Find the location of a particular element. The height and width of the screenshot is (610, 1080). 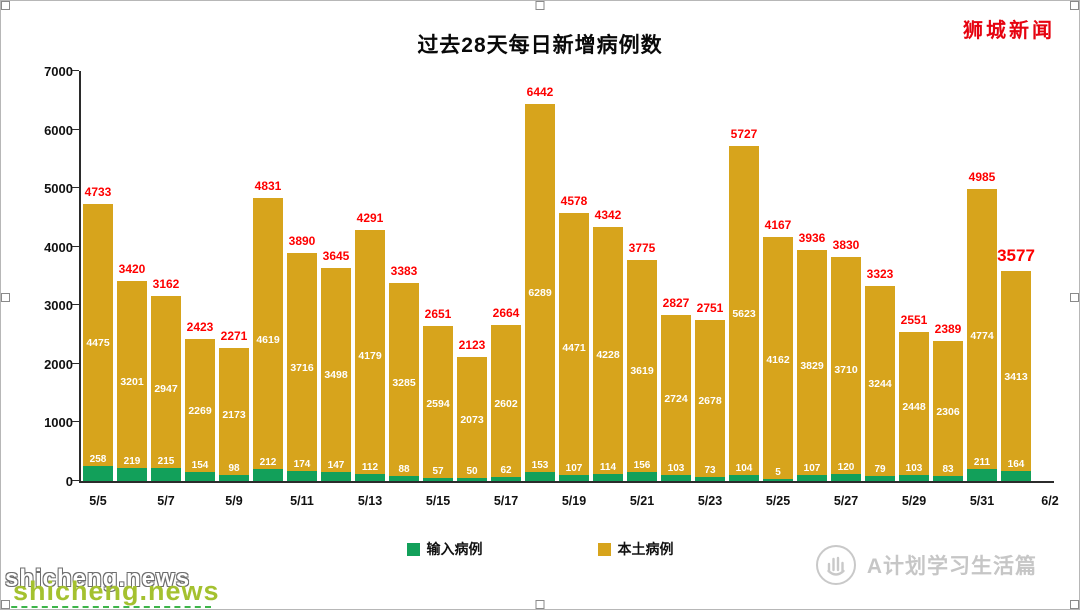

bar-7: 3645 3498 147 is located at coordinates (336, 276).